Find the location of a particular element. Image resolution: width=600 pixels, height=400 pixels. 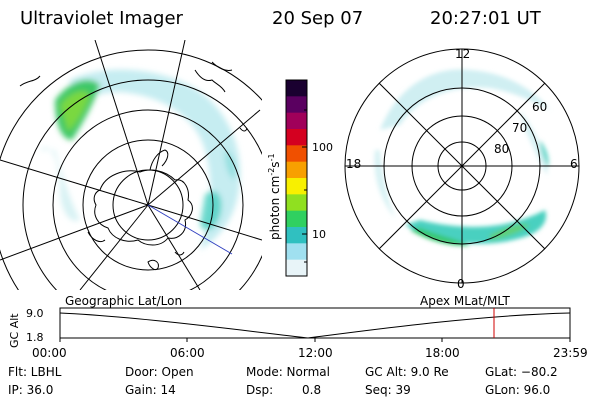

colorbar-ticks is located at coordinates (304, 186).